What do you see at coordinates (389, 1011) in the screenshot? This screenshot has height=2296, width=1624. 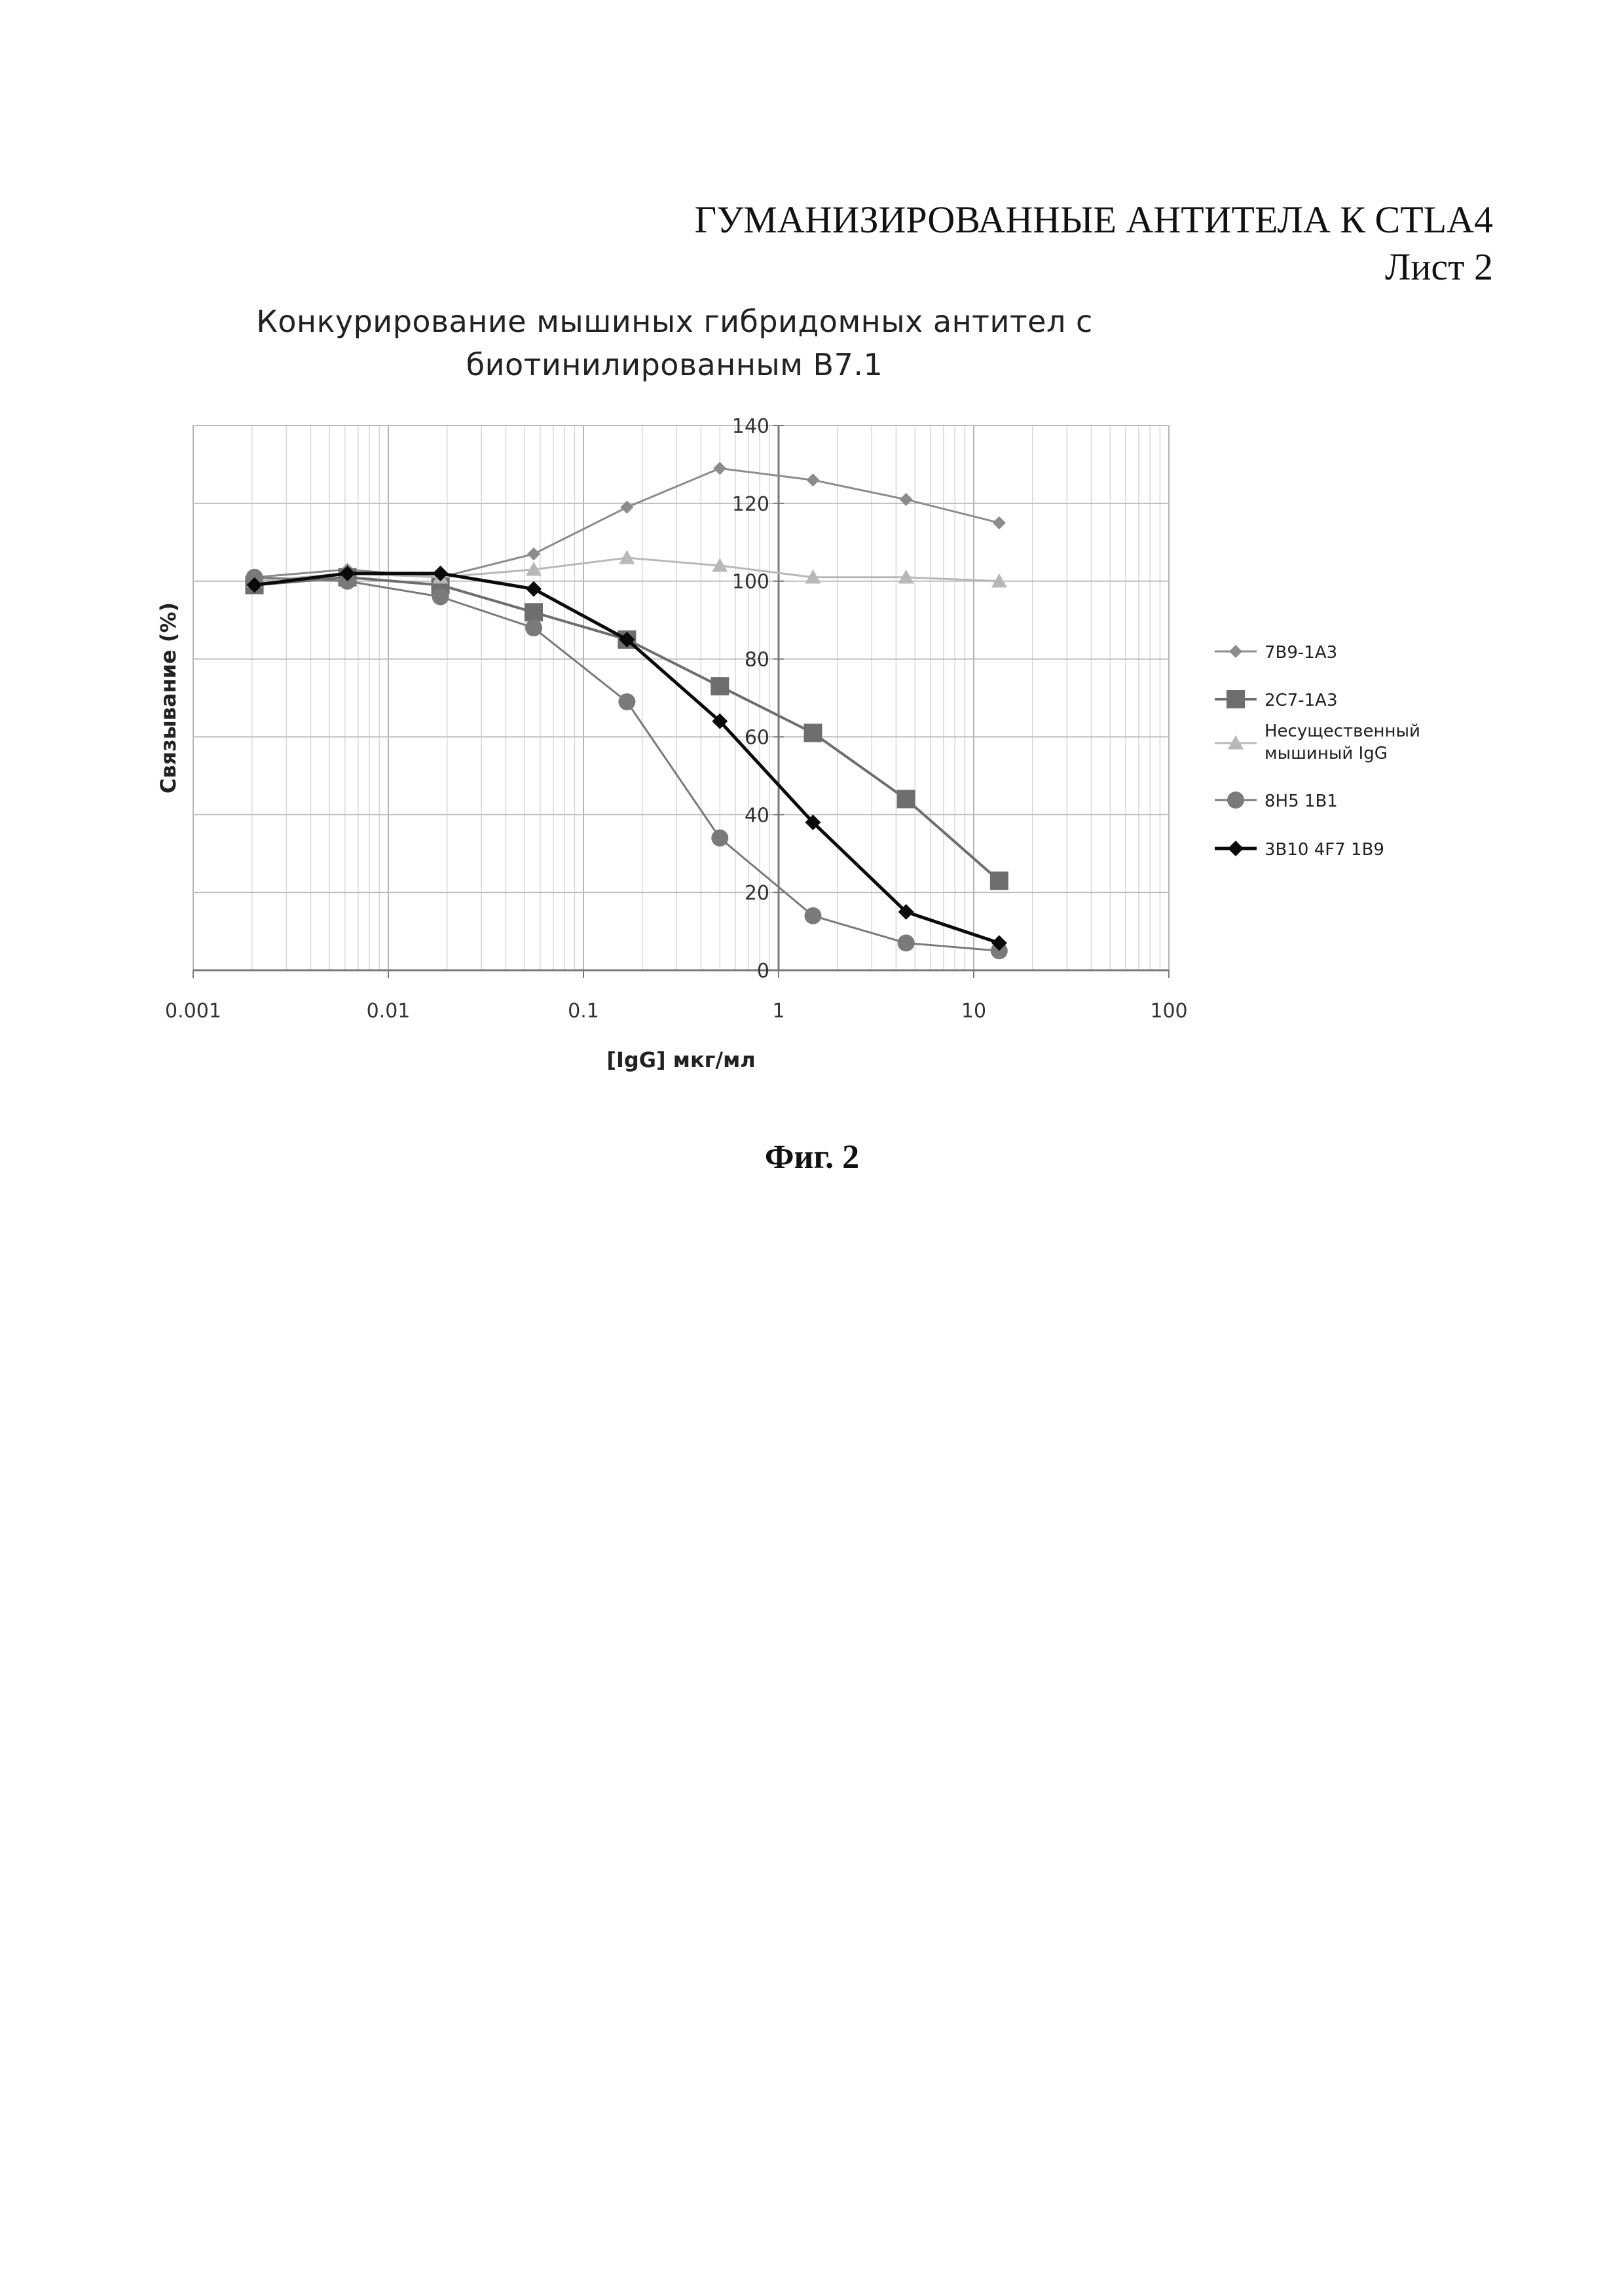 I see `x-tick-label: 0.01` at bounding box center [389, 1011].